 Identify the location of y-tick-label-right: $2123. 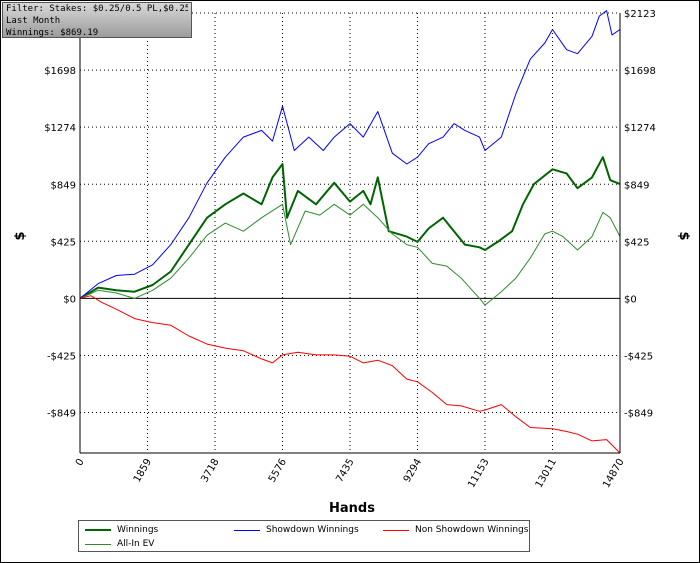
(640, 14).